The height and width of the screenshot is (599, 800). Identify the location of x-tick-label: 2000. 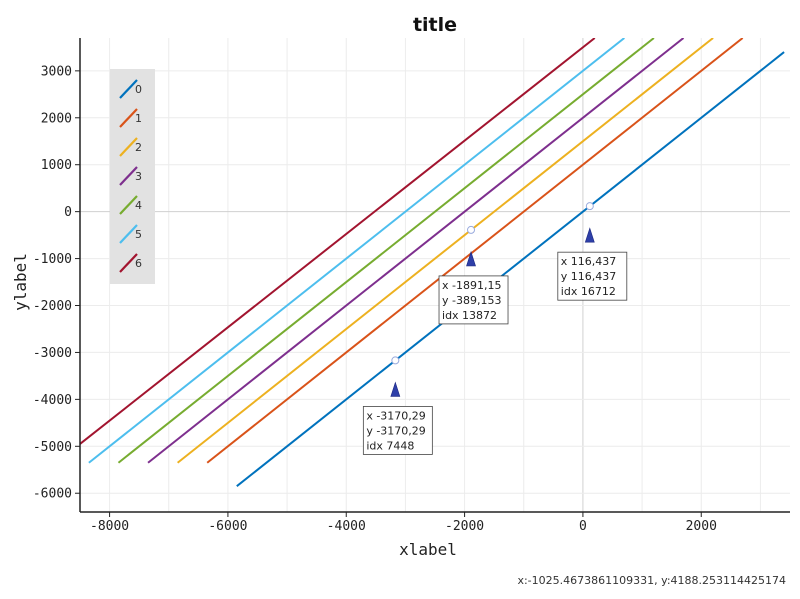
(701, 526).